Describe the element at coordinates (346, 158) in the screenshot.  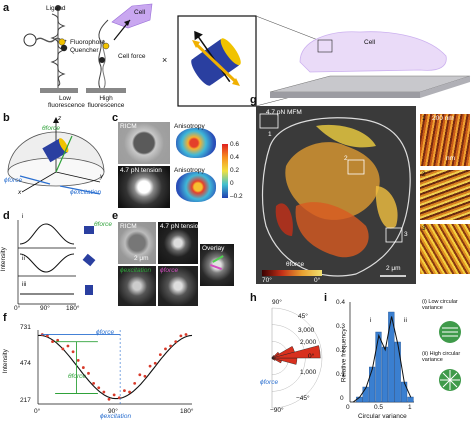
I see `g-roi-2: 2` at that location.